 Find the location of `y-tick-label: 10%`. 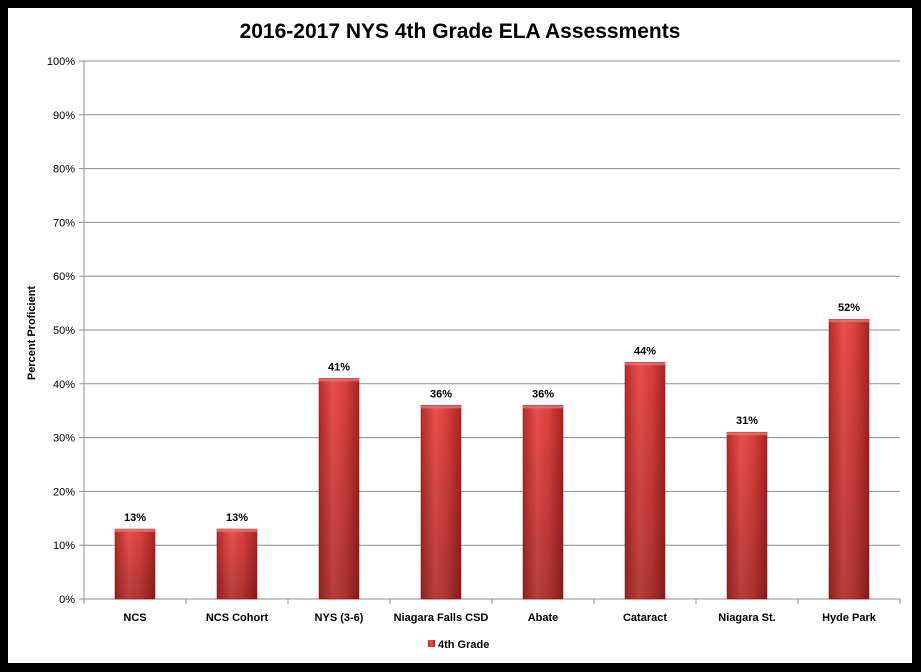

y-tick-label: 10% is located at coordinates (64, 546).